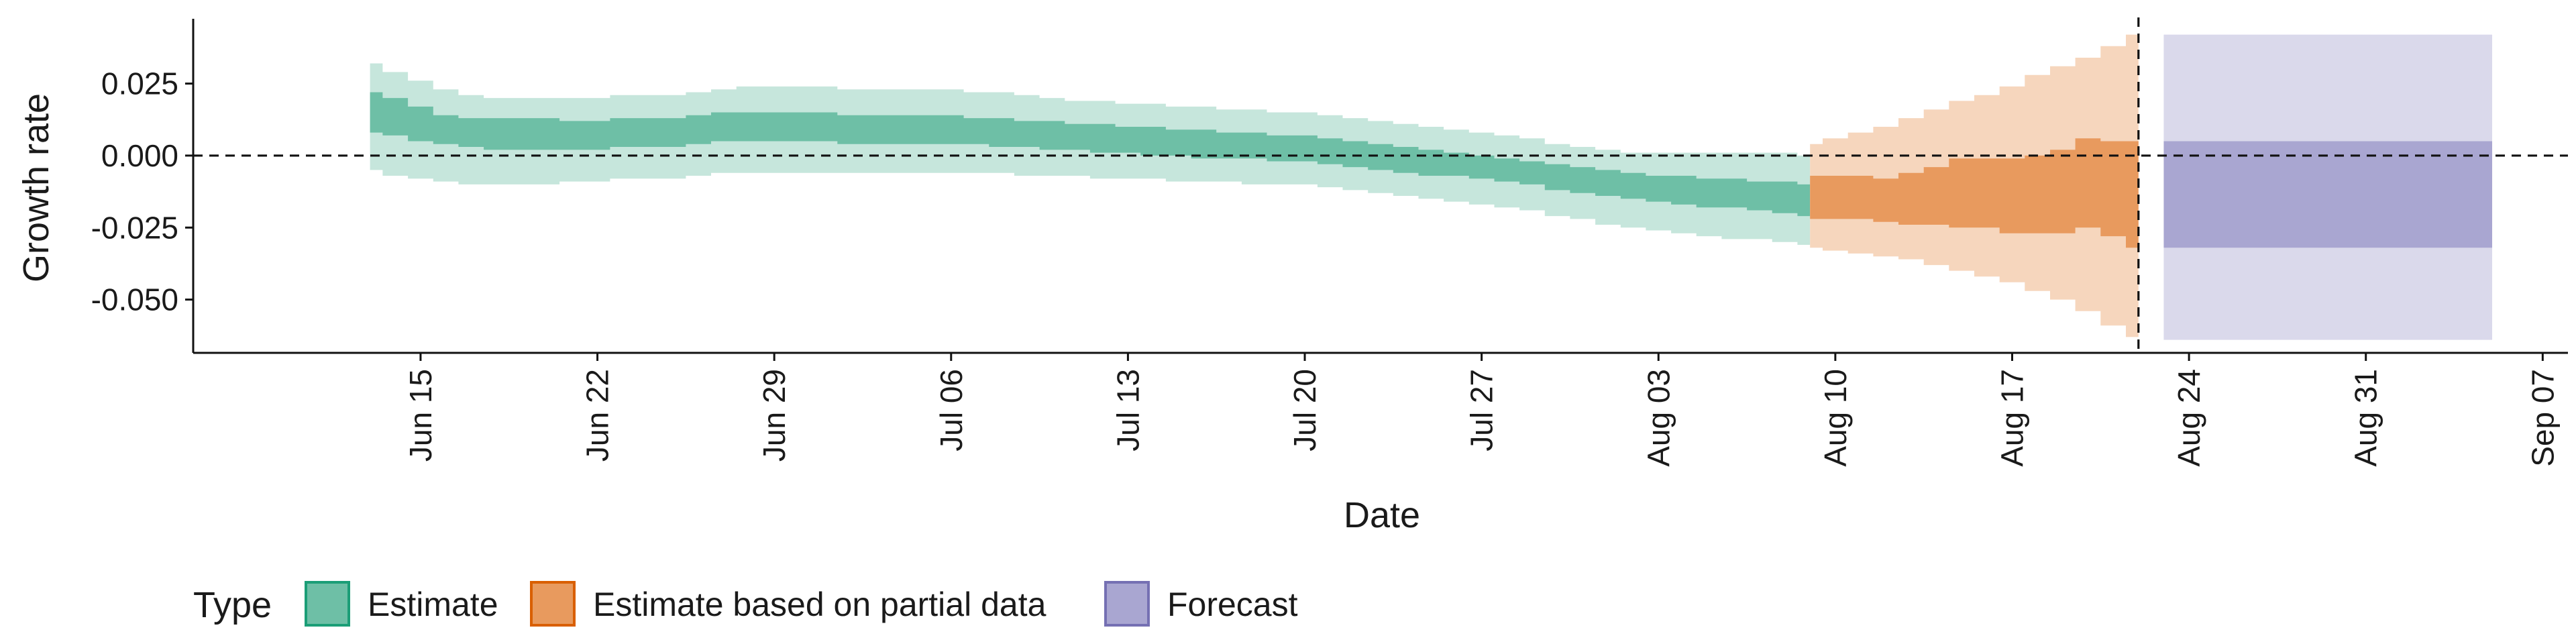 This screenshot has height=644, width=2576. Describe the element at coordinates (139, 83) in the screenshot. I see `y-tick-label: 0.025` at that location.